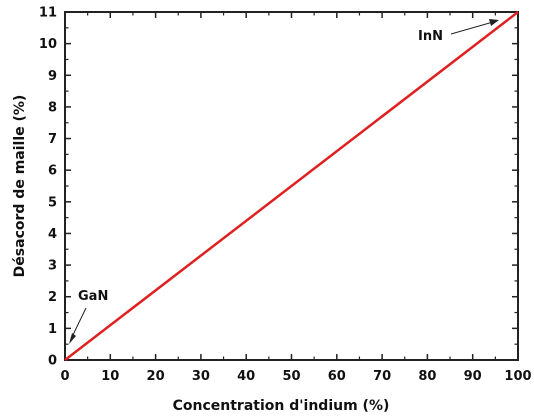 The height and width of the screenshot is (416, 534). What do you see at coordinates (64, 376) in the screenshot?
I see `x-tick-label: 0` at bounding box center [64, 376].